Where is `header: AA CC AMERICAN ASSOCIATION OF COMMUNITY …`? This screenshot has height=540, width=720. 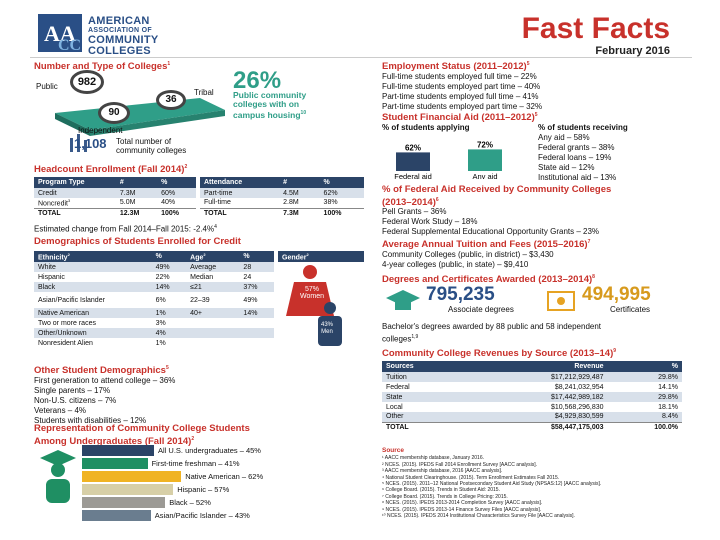
header: AA CC AMERICAN ASSOCIATION OF COMMUNITY … is located at coordinates (361, 33).